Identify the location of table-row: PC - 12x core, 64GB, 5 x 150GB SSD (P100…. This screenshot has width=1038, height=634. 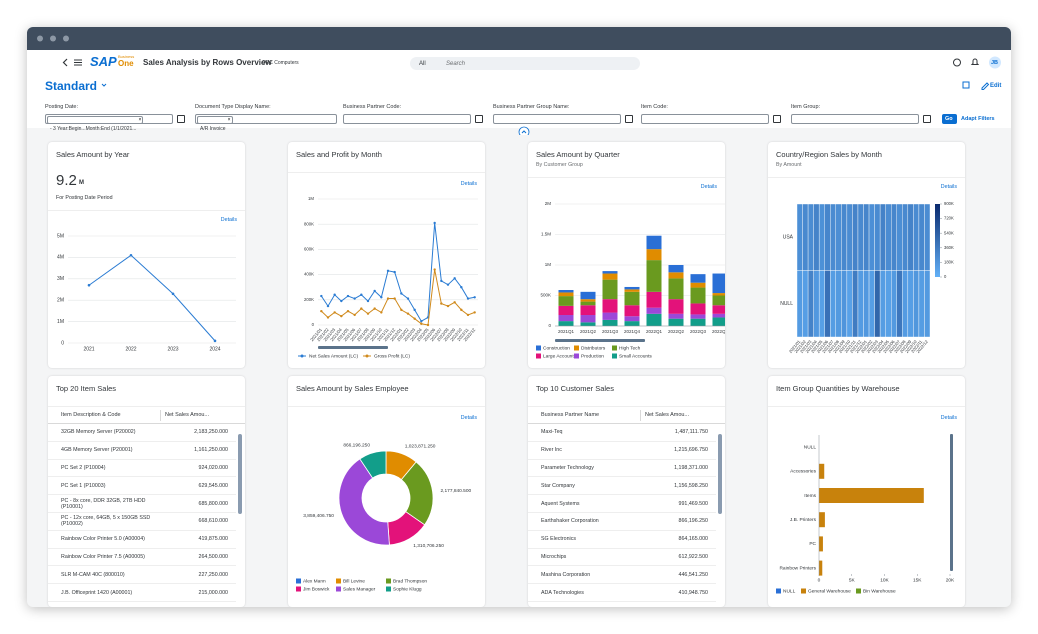
(142, 522).